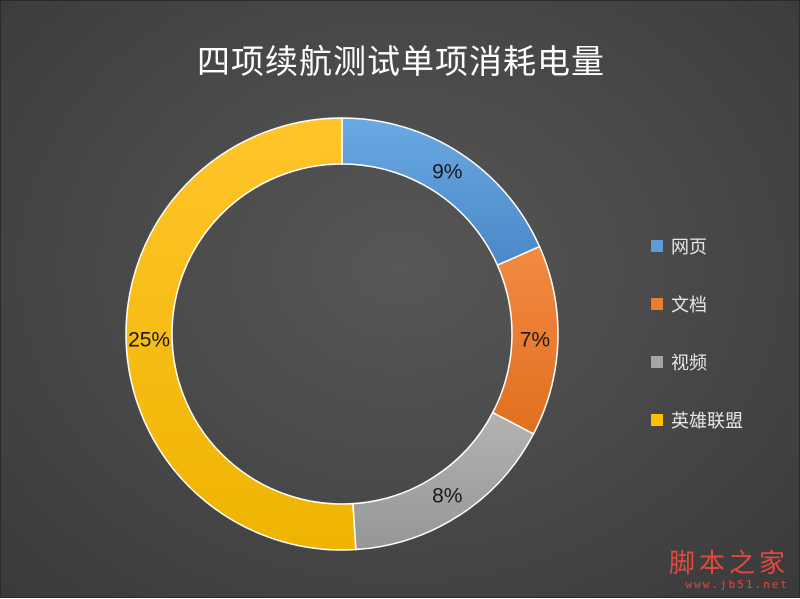 This screenshot has width=800, height=599. Describe the element at coordinates (447, 495) in the screenshot. I see `slice-label-2: 8%` at that location.